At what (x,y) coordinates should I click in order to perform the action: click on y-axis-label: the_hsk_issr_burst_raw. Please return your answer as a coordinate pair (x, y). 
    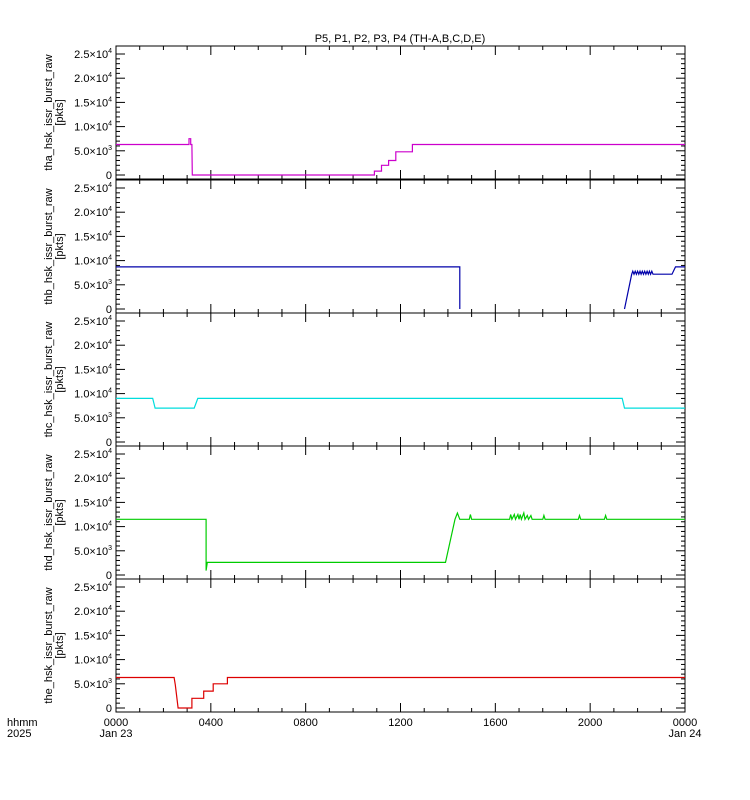
    Looking at the image, I should click on (49, 645).